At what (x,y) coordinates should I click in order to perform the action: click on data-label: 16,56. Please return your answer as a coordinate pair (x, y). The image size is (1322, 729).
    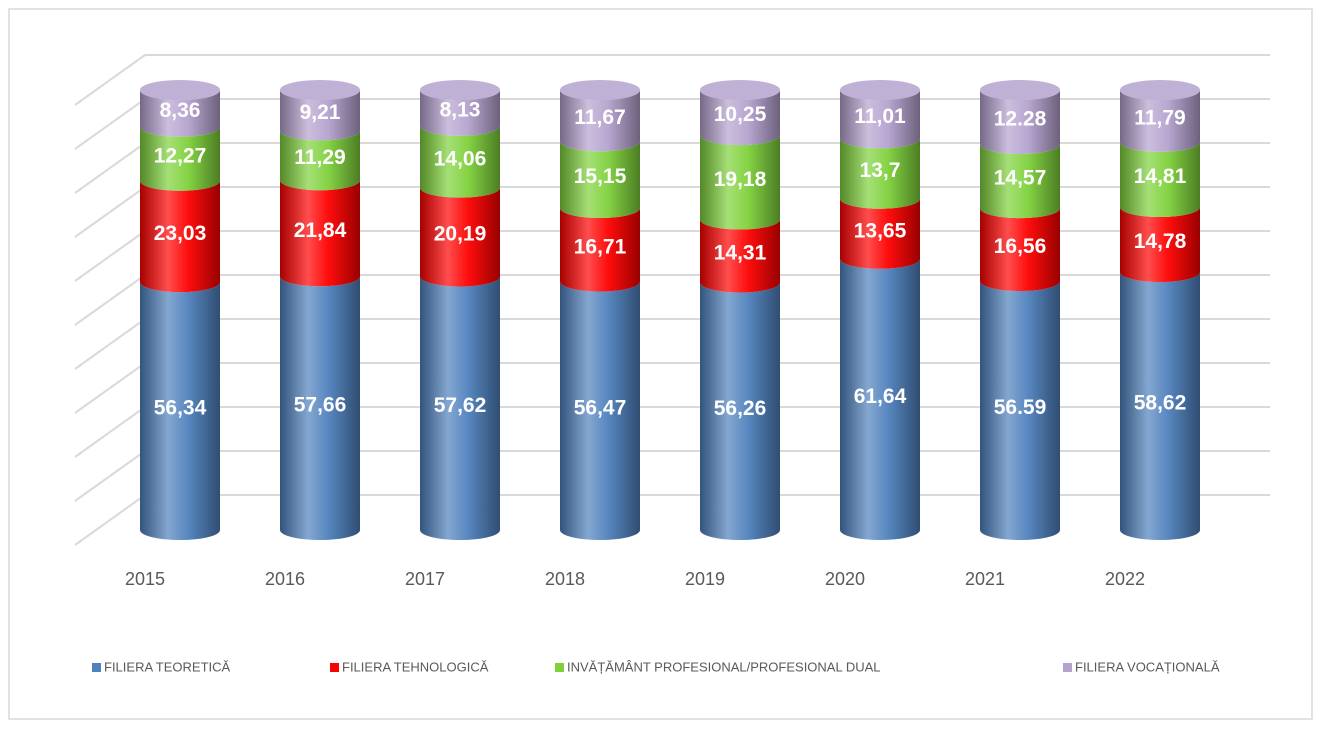
    Looking at the image, I should click on (1020, 246).